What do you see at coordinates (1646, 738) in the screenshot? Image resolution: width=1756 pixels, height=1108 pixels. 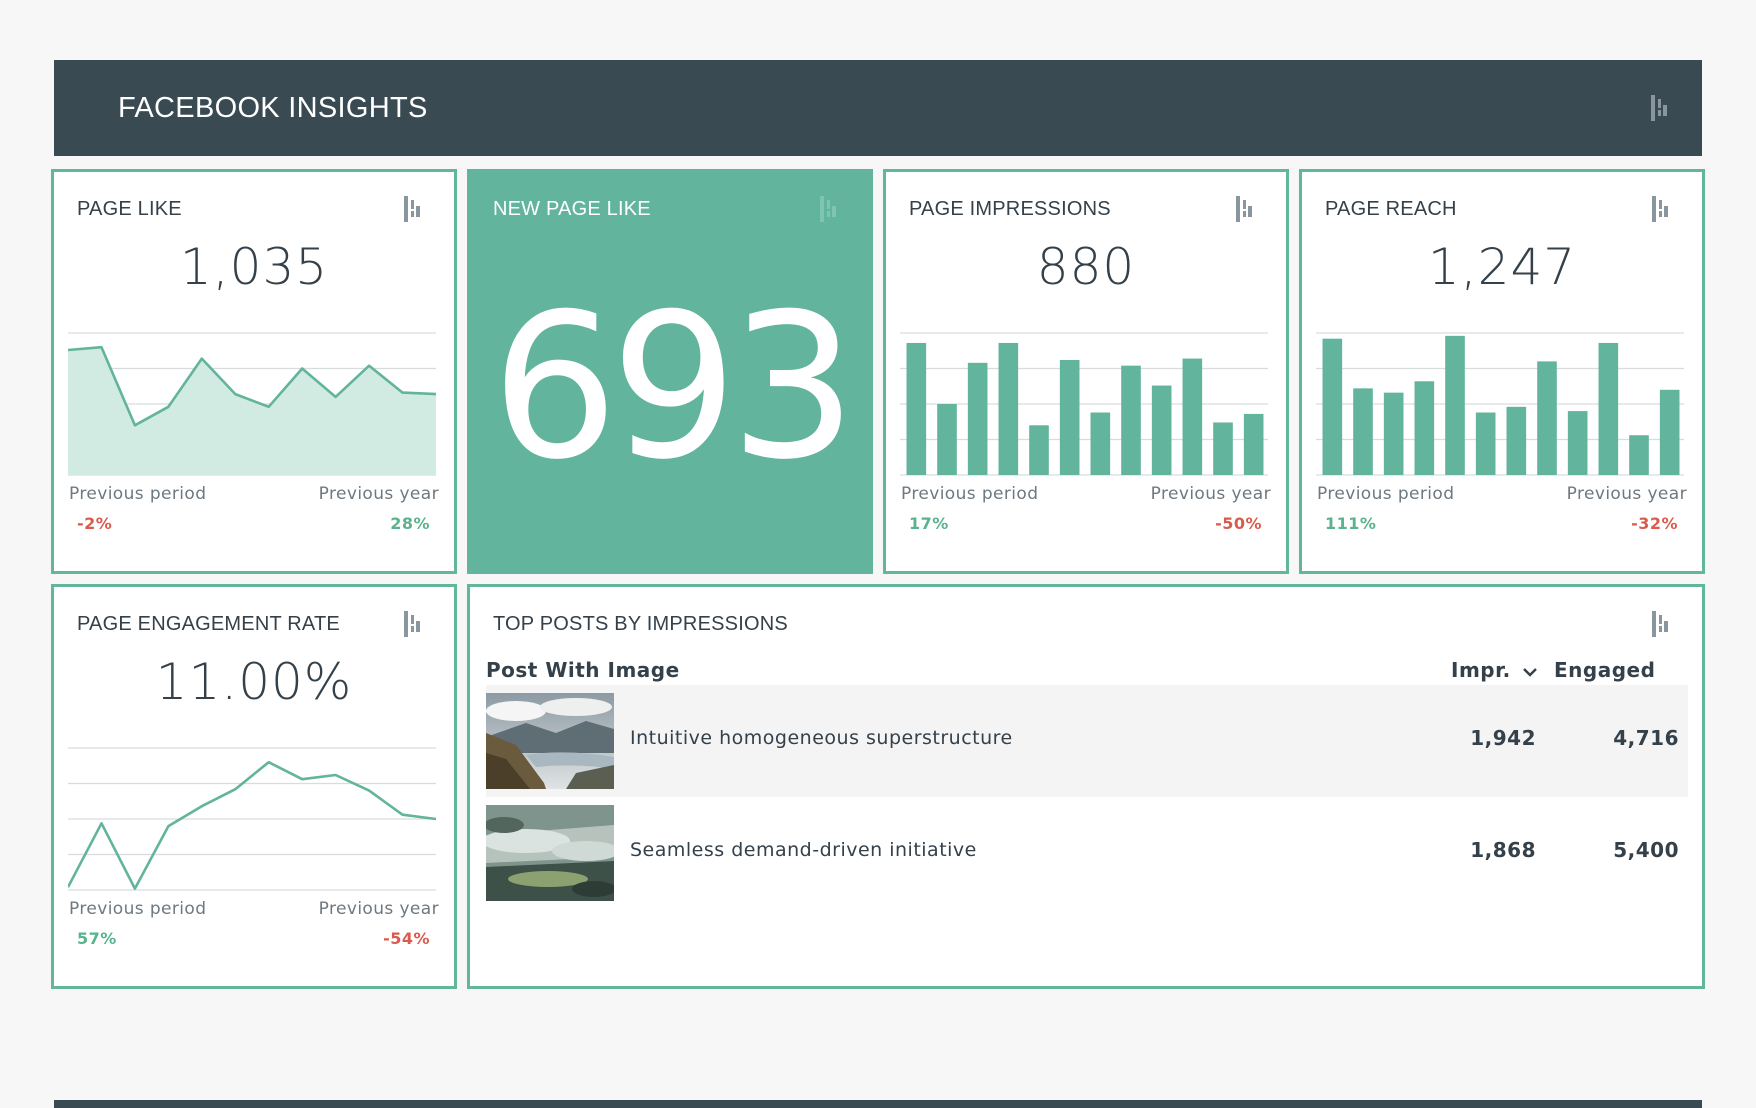 I see `post-engaged: 4,716` at bounding box center [1646, 738].